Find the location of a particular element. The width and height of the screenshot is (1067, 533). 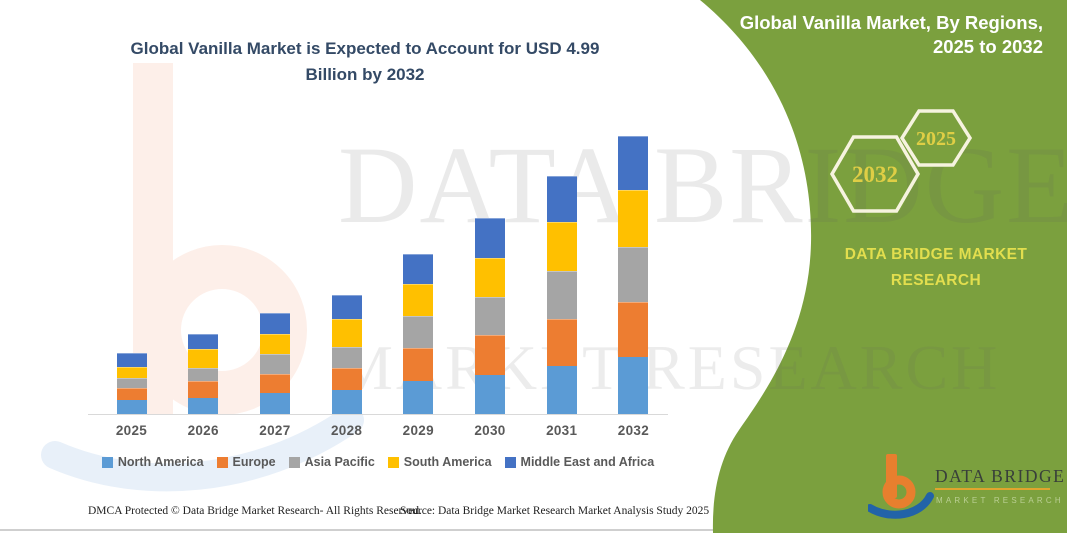

panel-brand-line1: DATA BRIDGE MARKET is located at coordinates (936, 254).